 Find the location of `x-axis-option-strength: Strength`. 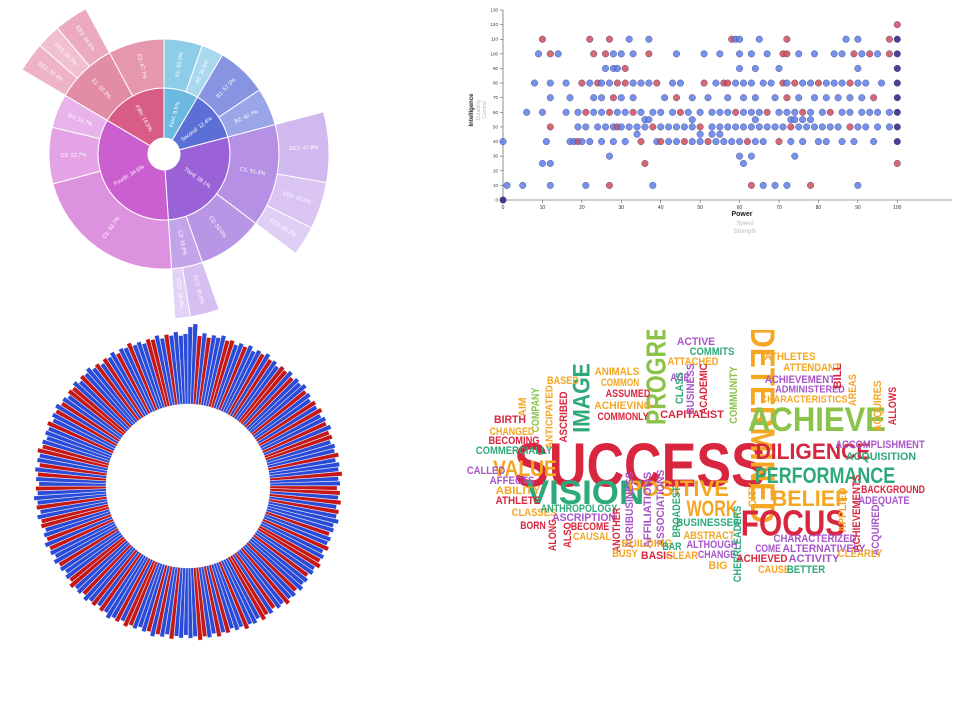

x-axis-option-strength: Strength is located at coordinates (745, 232).